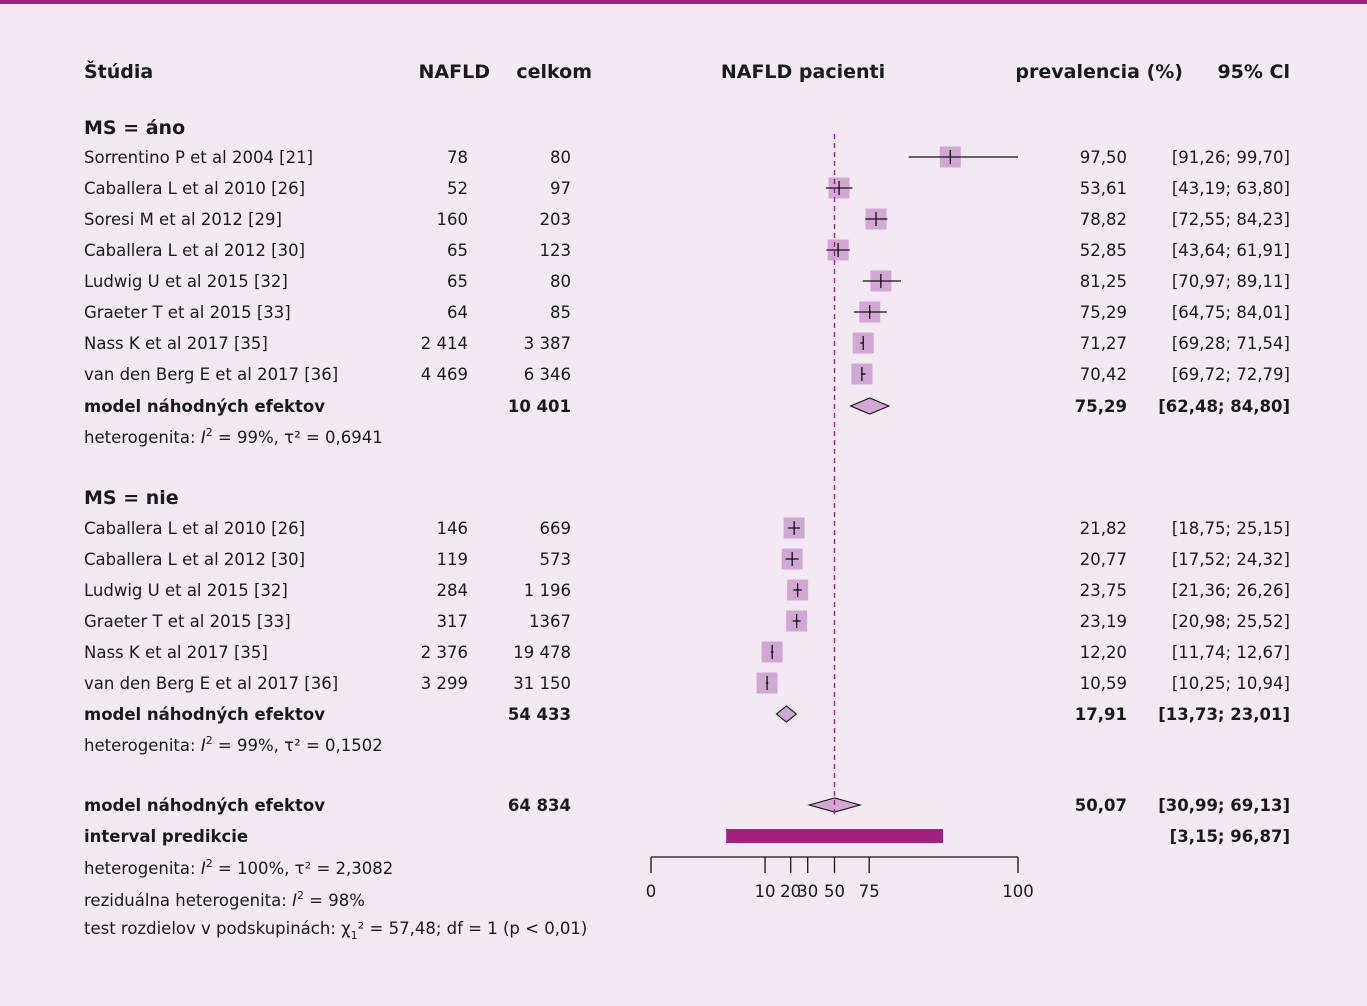  What do you see at coordinates (556, 528) in the screenshot?
I see `study-total: 669` at bounding box center [556, 528].